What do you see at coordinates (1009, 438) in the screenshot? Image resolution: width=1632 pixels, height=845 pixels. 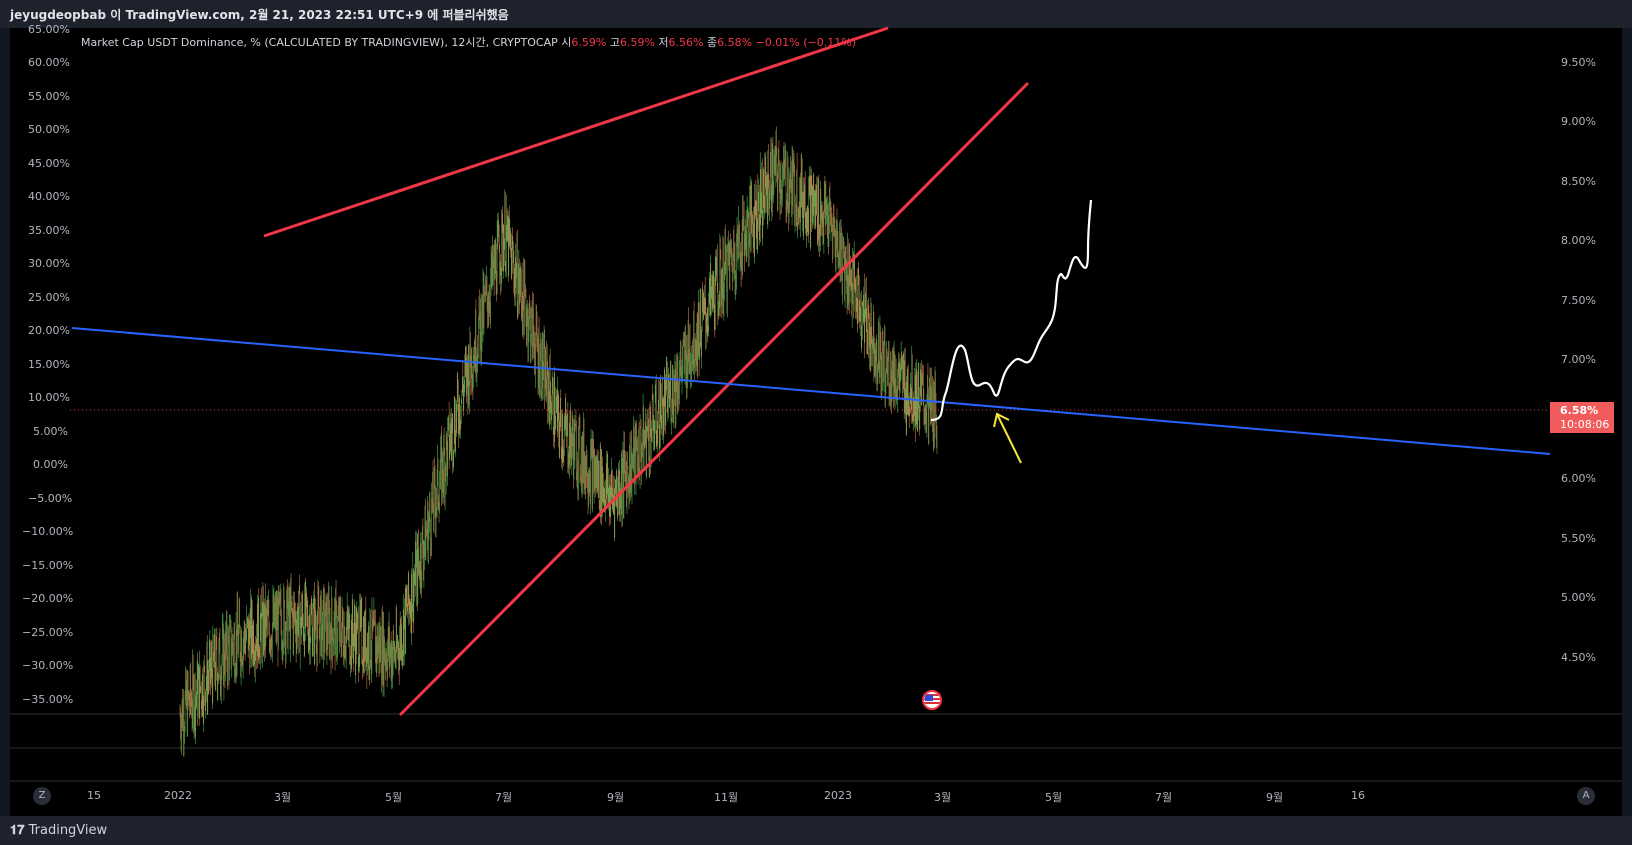 I see `arrow-shaft` at bounding box center [1009, 438].